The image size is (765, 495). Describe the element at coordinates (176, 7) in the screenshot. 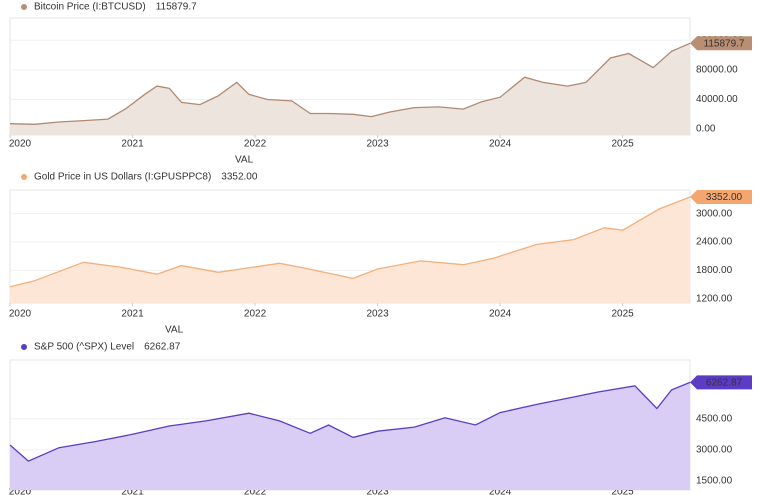

I see `legend-value: 115879.7` at that location.